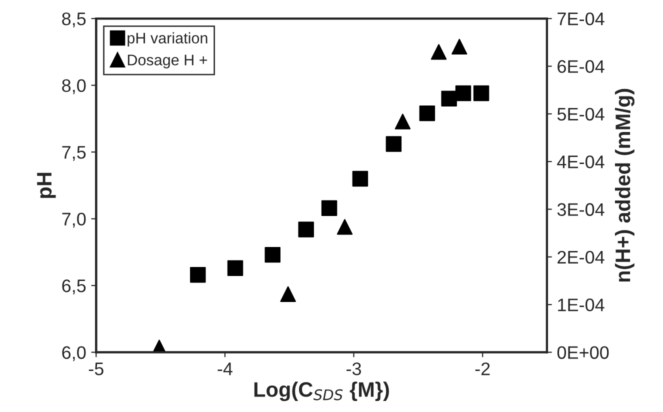  Describe the element at coordinates (96, 369) in the screenshot. I see `x-tick-label: -5` at that location.